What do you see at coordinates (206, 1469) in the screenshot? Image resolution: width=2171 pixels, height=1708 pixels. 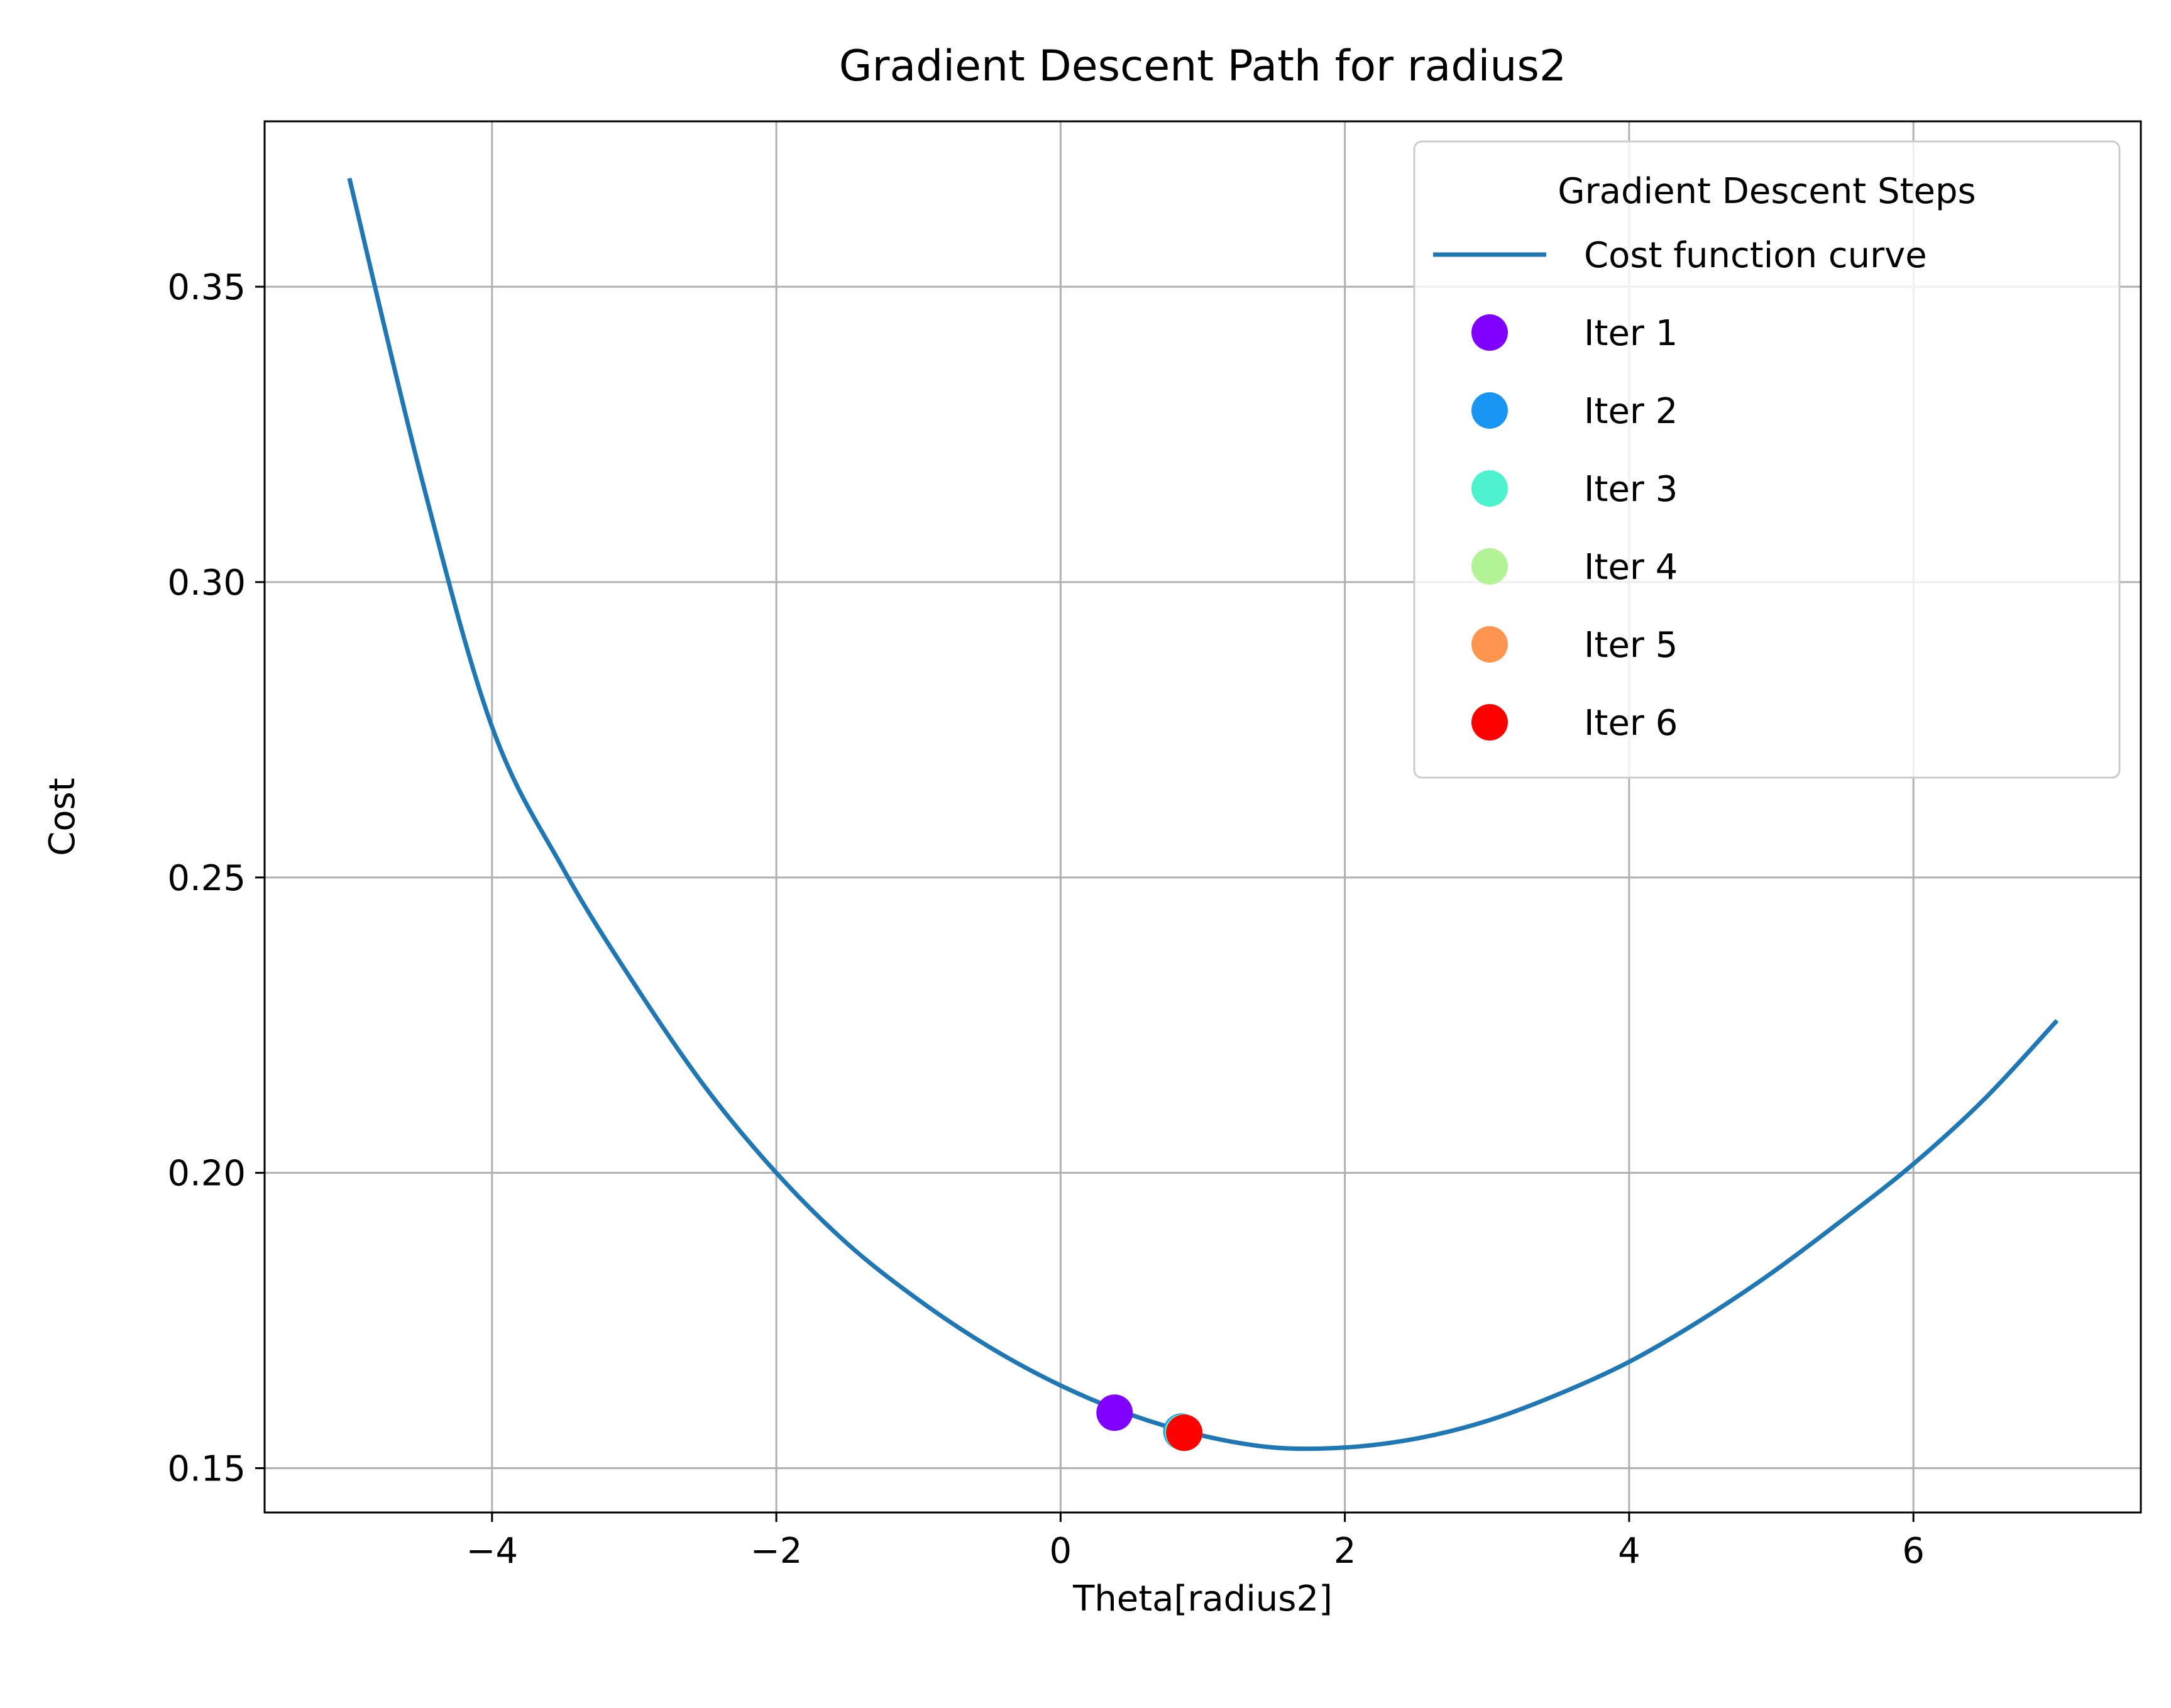 I see `y-tick-label: 0.15` at bounding box center [206, 1469].